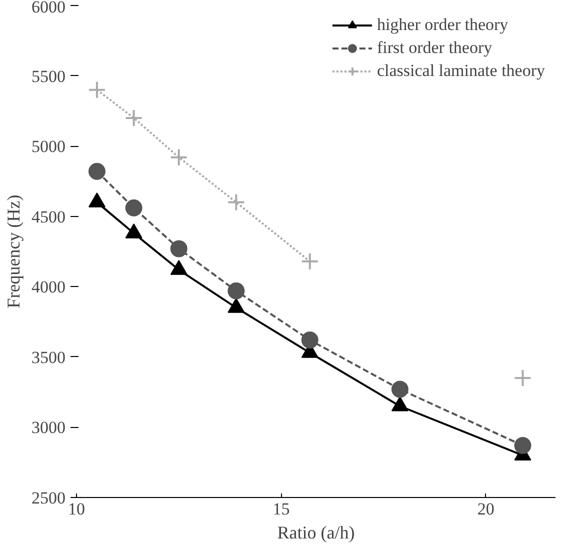  Describe the element at coordinates (49, 428) in the screenshot. I see `y-tick-label: 3000` at that location.